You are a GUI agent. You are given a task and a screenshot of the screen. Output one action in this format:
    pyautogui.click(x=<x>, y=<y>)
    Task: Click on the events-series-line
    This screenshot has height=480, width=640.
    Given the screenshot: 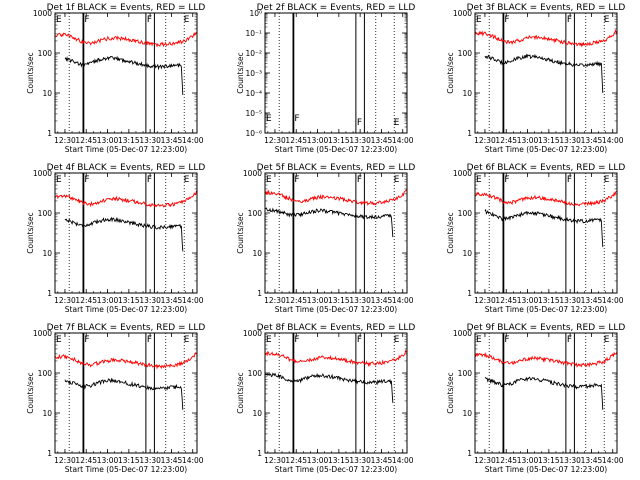 What is the action you would take?
    pyautogui.click(x=329, y=222)
    